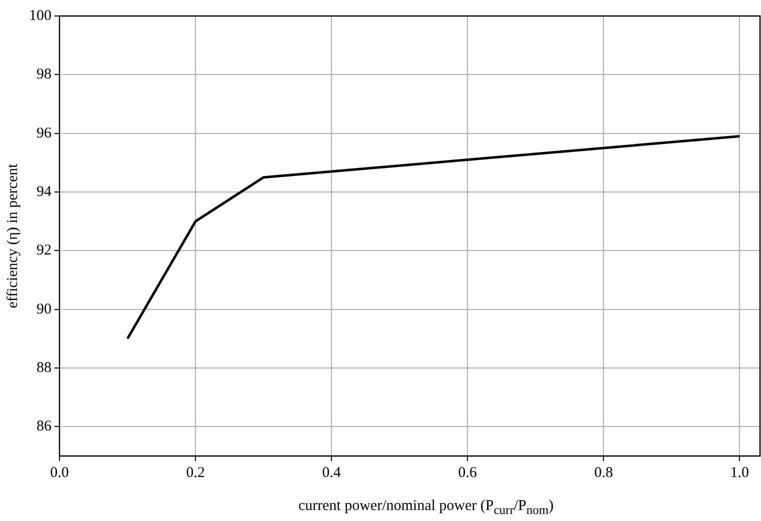 The width and height of the screenshot is (761, 521). What do you see at coordinates (44, 426) in the screenshot?
I see `y-tick-label: 86` at bounding box center [44, 426].